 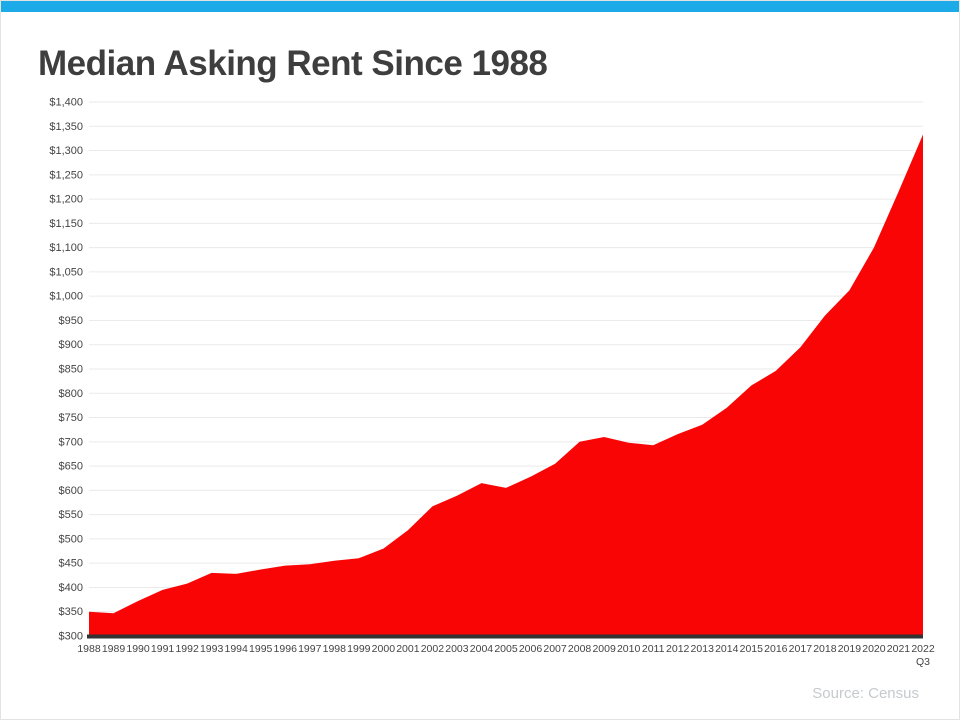 I want to click on x-tick-label: 2014, so click(x=727, y=649).